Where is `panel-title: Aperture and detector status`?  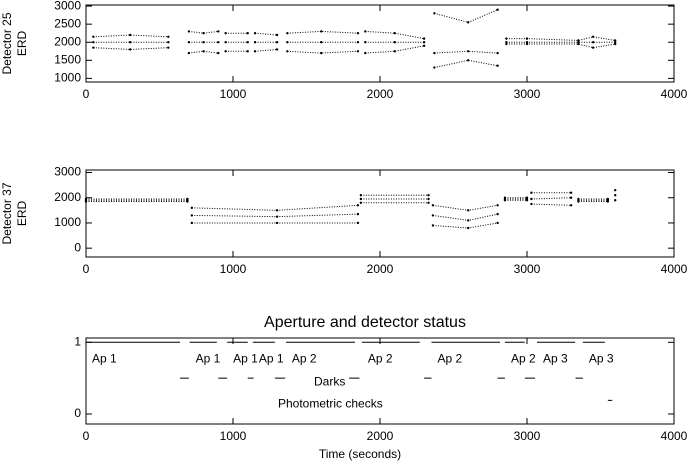
panel-title: Aperture and detector status is located at coordinates (365, 322).